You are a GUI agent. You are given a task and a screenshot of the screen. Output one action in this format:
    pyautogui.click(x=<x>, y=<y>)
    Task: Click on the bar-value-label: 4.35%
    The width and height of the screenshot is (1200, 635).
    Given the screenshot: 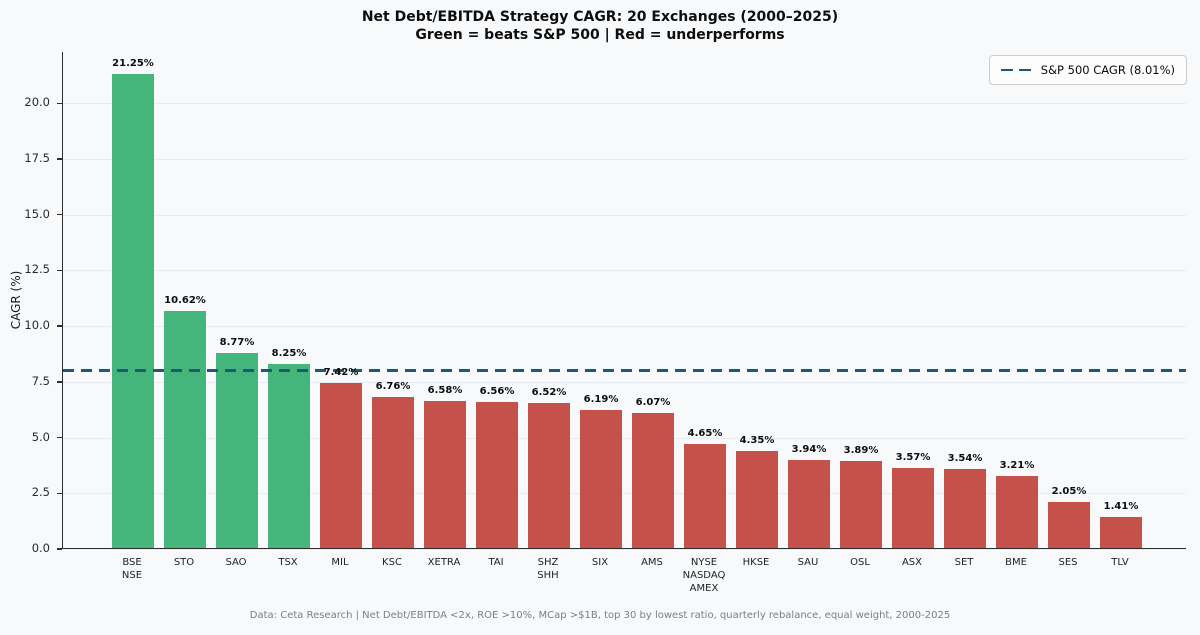 What is the action you would take?
    pyautogui.click(x=757, y=441)
    